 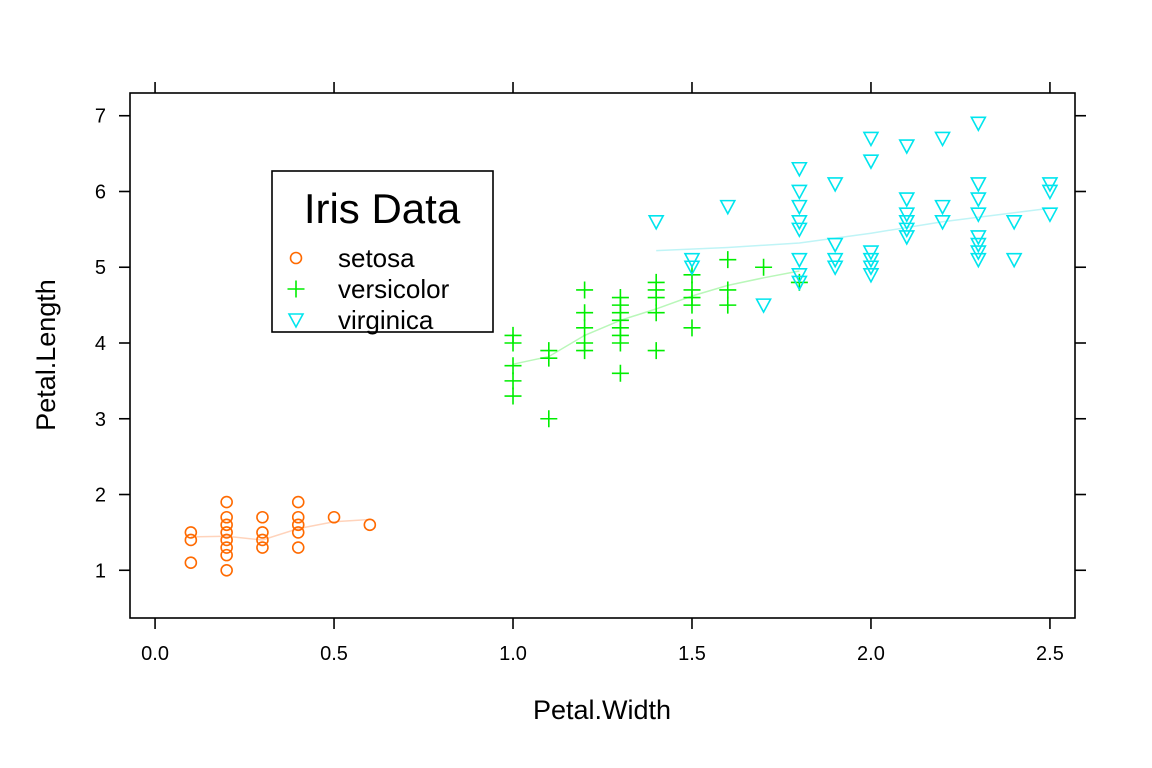 I want to click on setosa-smooth-line, so click(x=280, y=529).